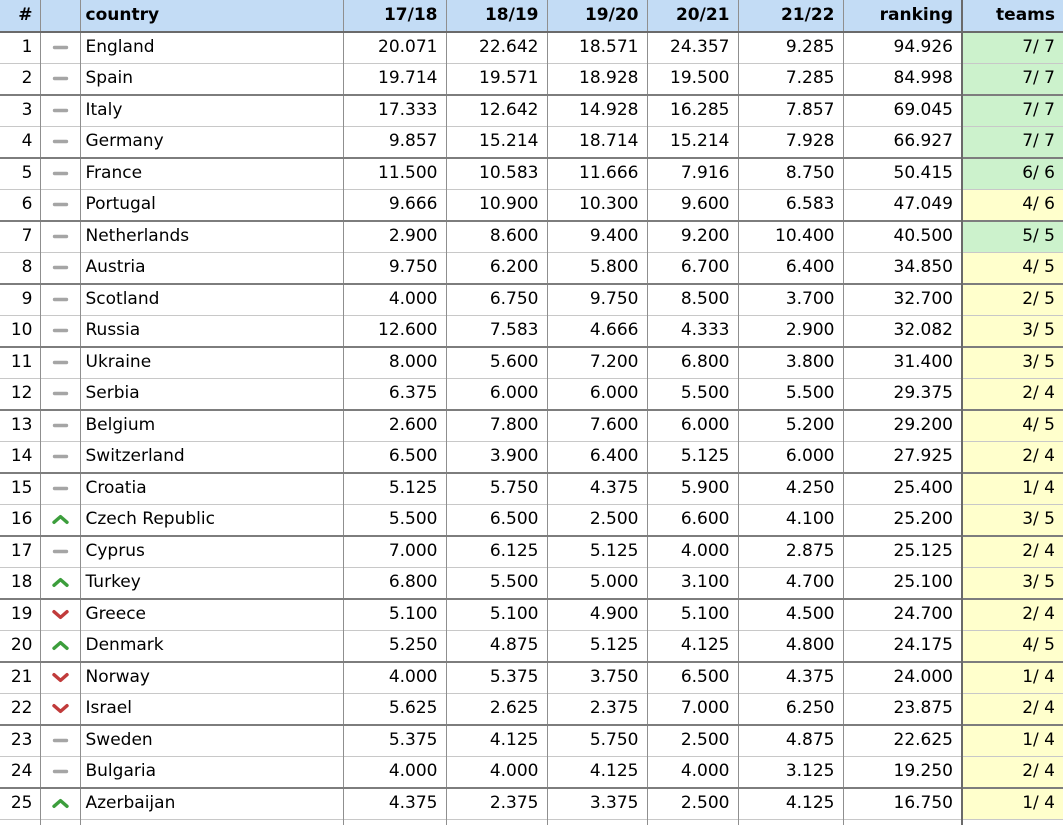 This screenshot has height=825, width=1063. I want to click on country-cell: Azerbaijan, so click(211, 804).